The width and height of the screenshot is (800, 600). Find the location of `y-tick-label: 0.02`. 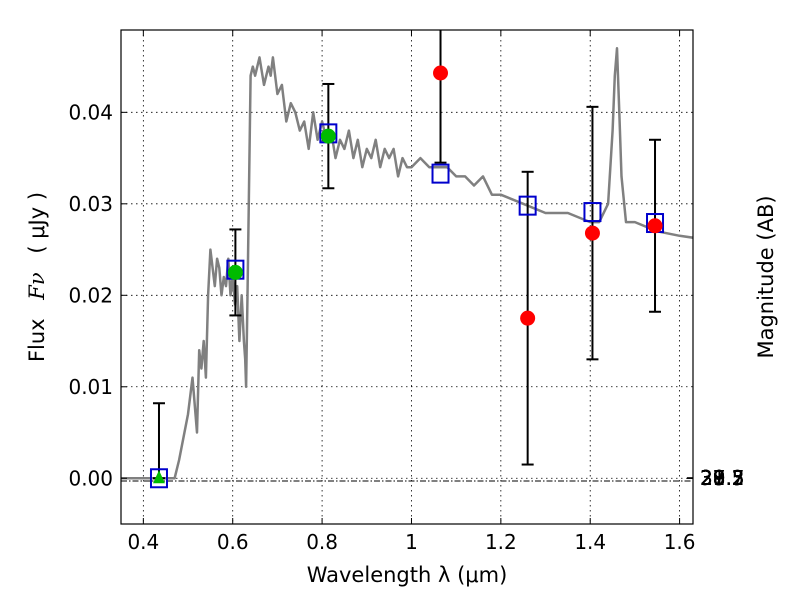

y-tick-label: 0.02 is located at coordinates (90, 295).